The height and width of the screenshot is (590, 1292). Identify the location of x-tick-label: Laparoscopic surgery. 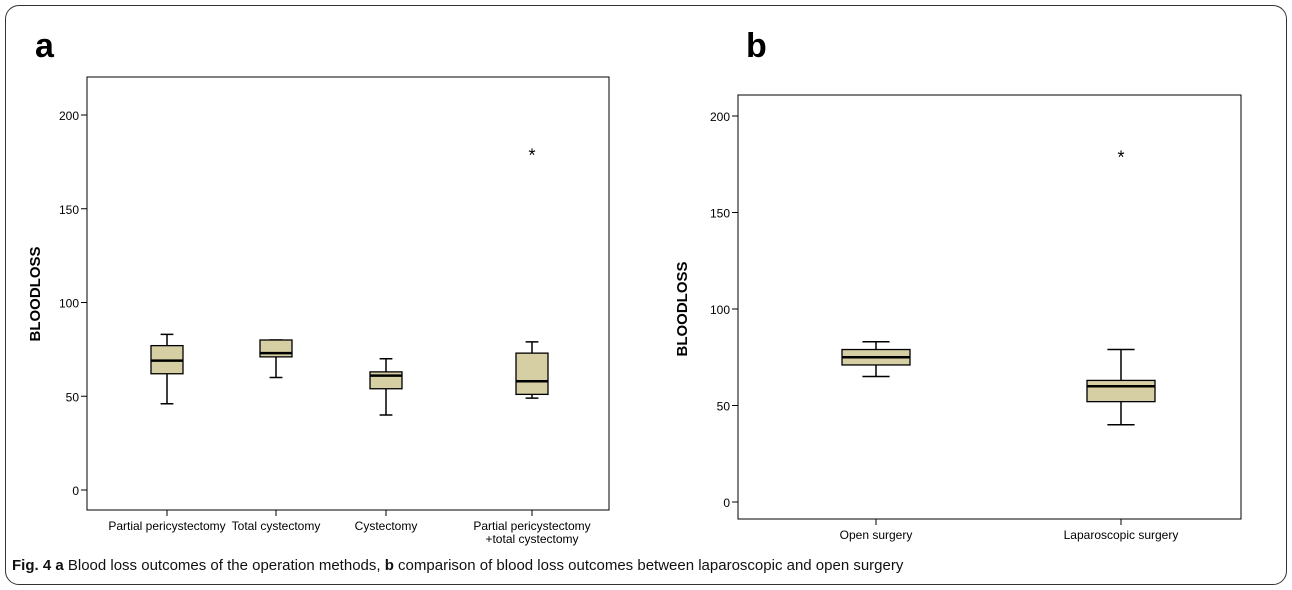
(1121, 535).